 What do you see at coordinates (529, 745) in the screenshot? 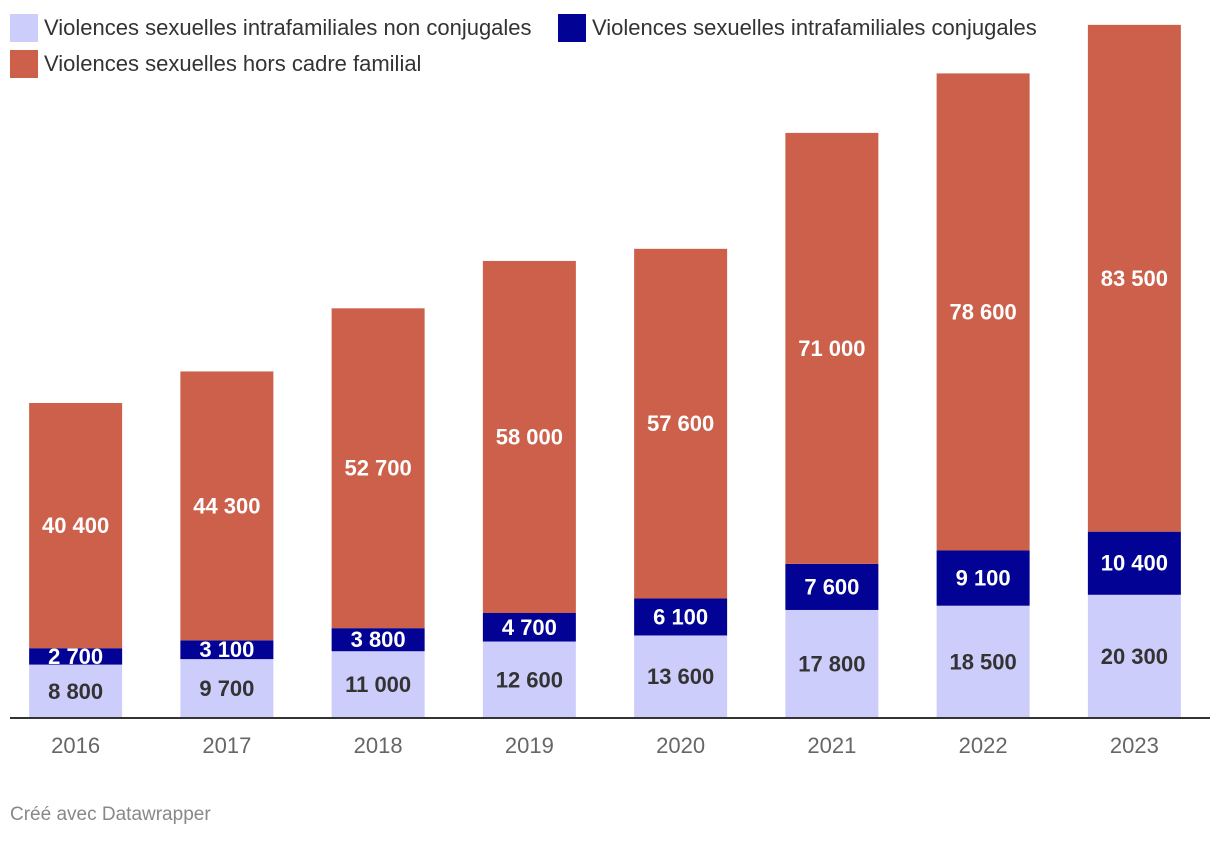
I see `x-tick-label-2019: 2019` at bounding box center [529, 745].